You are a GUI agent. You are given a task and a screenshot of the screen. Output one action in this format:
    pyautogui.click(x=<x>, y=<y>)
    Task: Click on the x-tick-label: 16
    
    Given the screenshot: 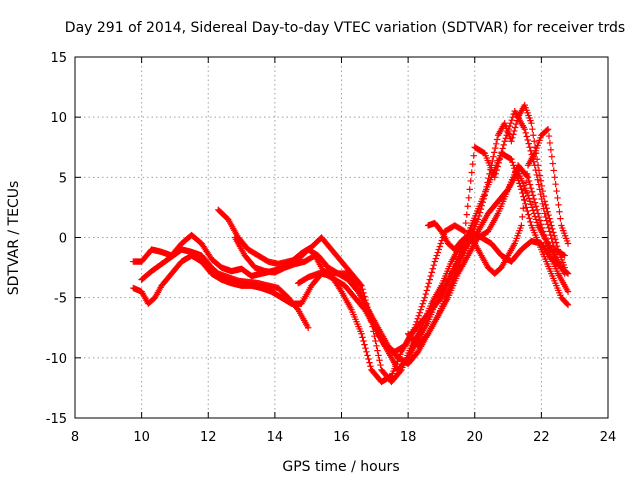 What is the action you would take?
    pyautogui.click(x=341, y=437)
    